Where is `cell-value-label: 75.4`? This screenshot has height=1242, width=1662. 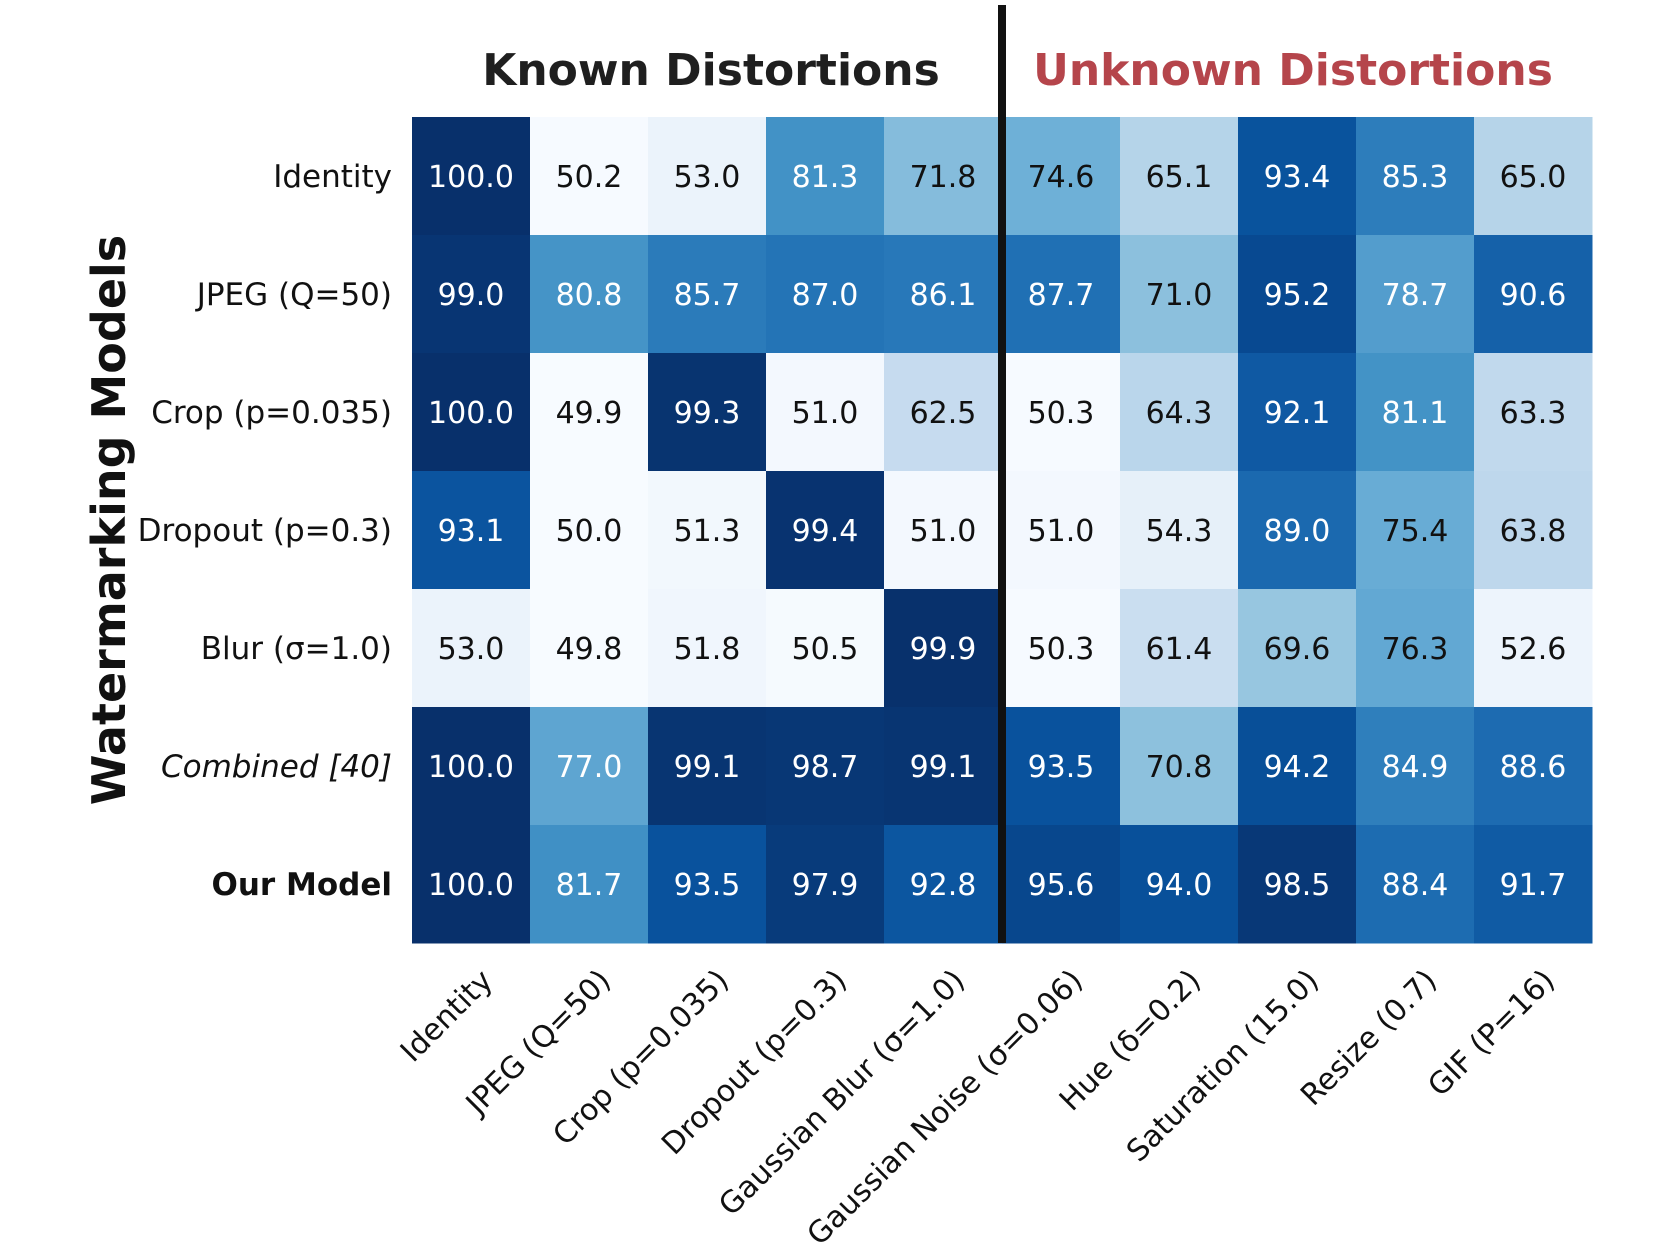 cell-value-label: 75.4 is located at coordinates (1415, 531).